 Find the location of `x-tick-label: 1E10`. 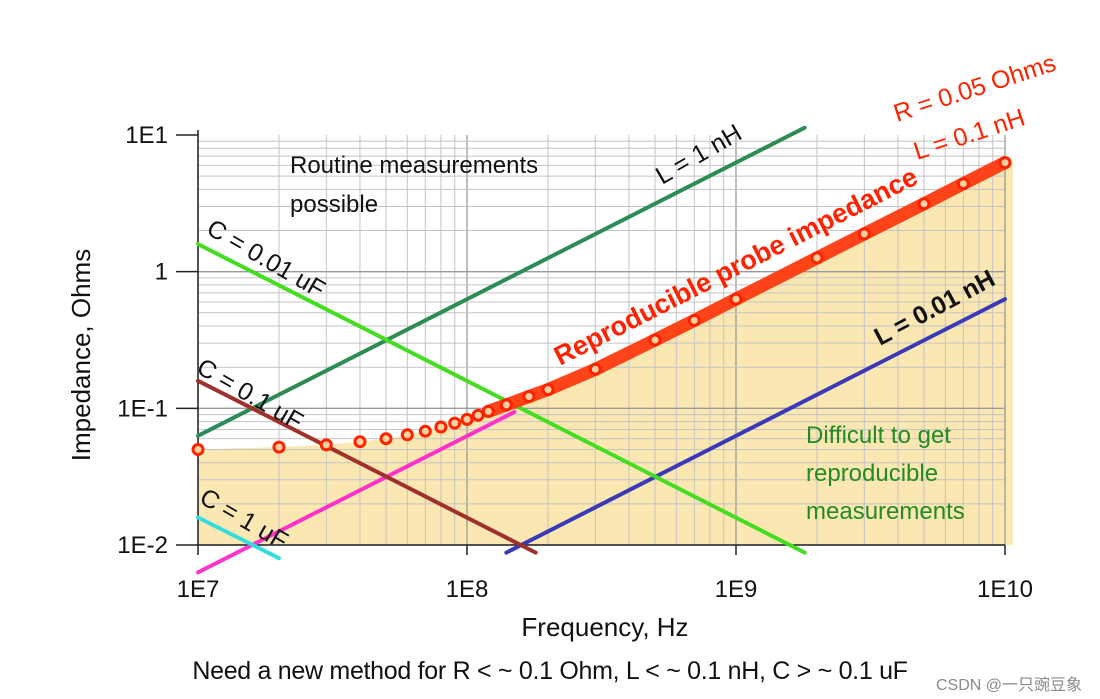

x-tick-label: 1E10 is located at coordinates (1005, 589).